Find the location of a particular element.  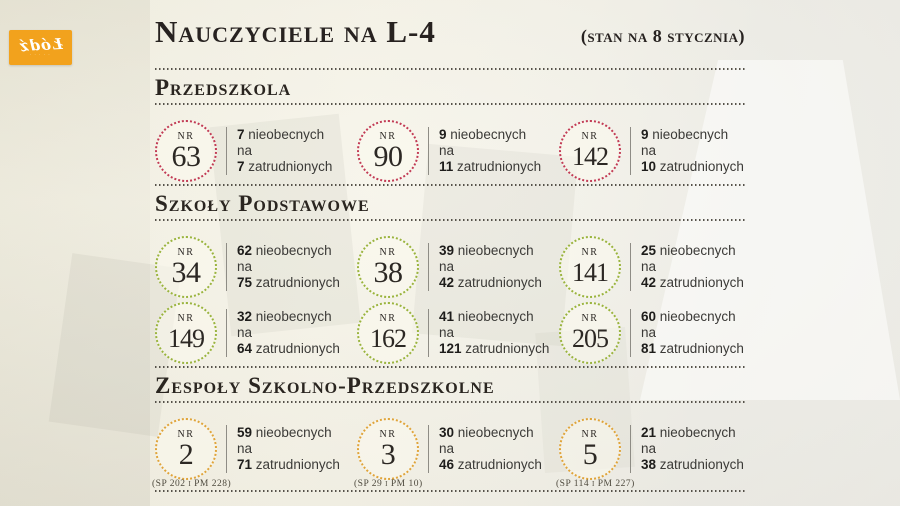

school-number-badge: NR 38 is located at coordinates (388, 267).